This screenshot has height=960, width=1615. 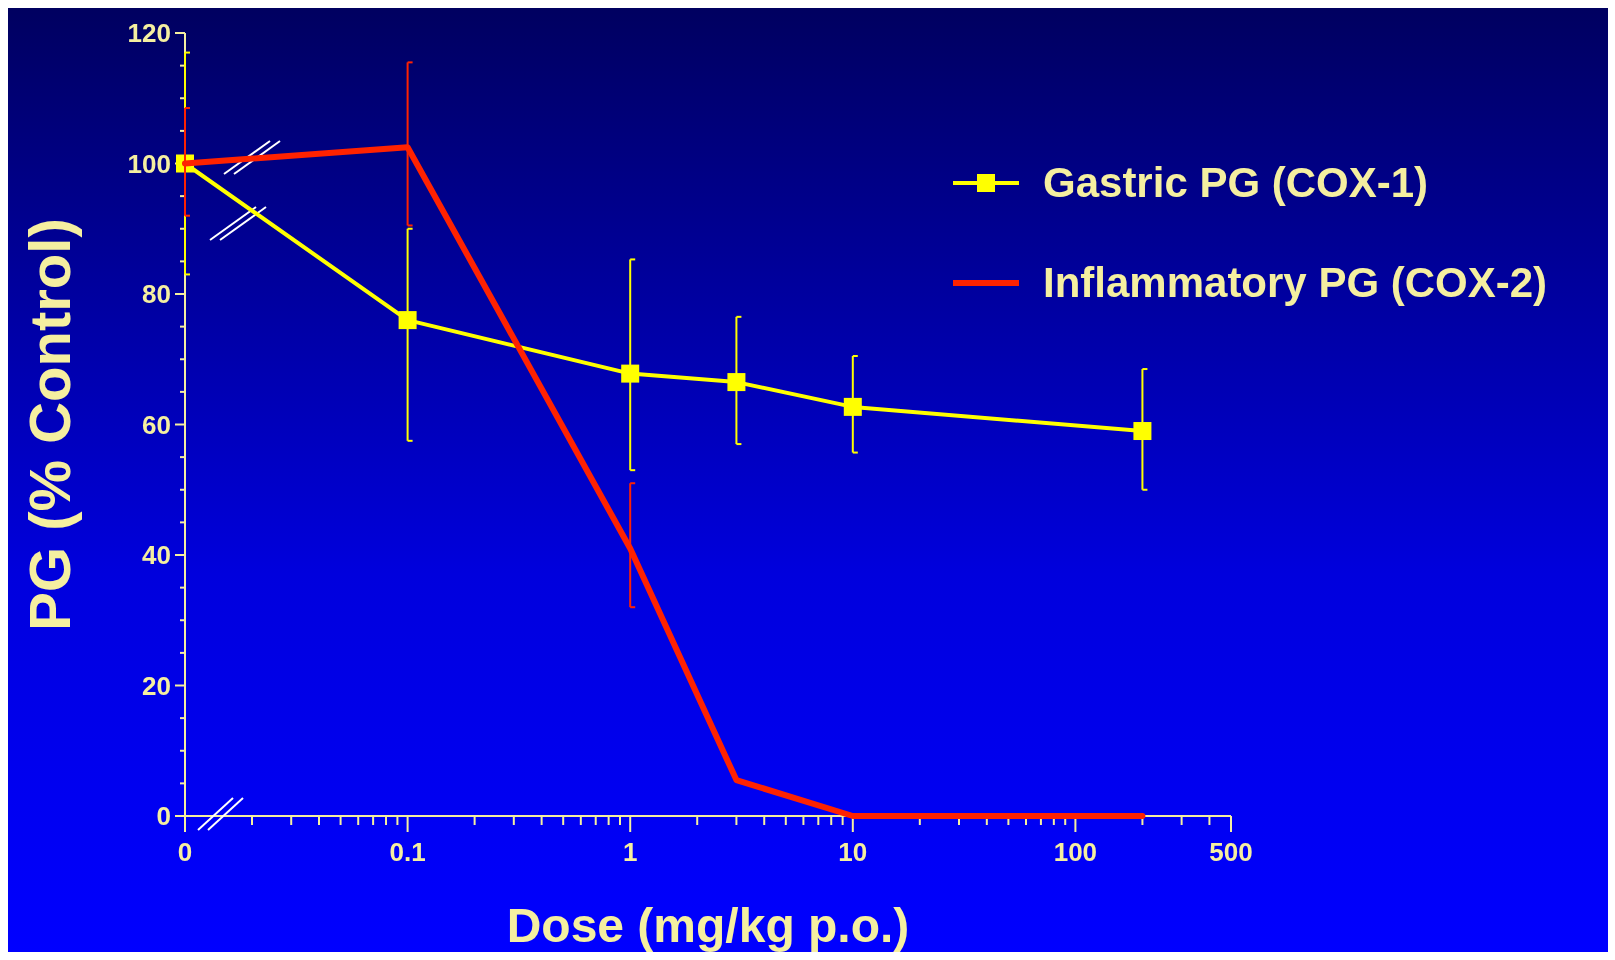 What do you see at coordinates (407, 852) in the screenshot?
I see `x-tick-label: 0.1` at bounding box center [407, 852].